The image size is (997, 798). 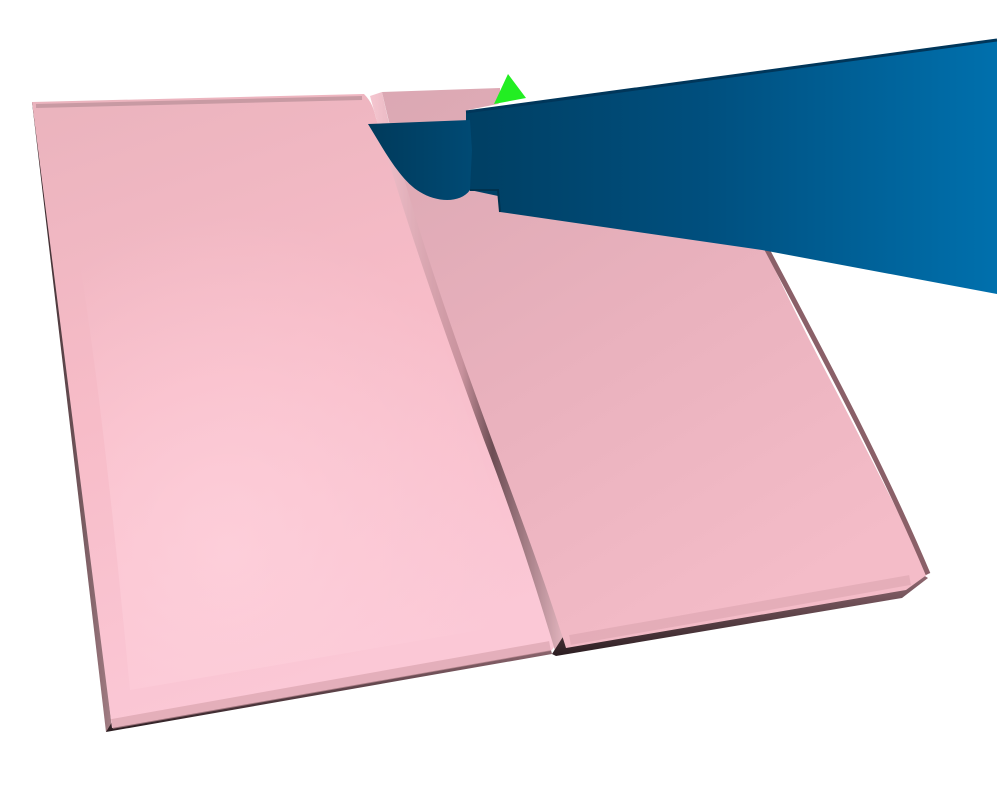 What do you see at coordinates (485, 201) in the screenshot?
I see `tool-joint` at bounding box center [485, 201].